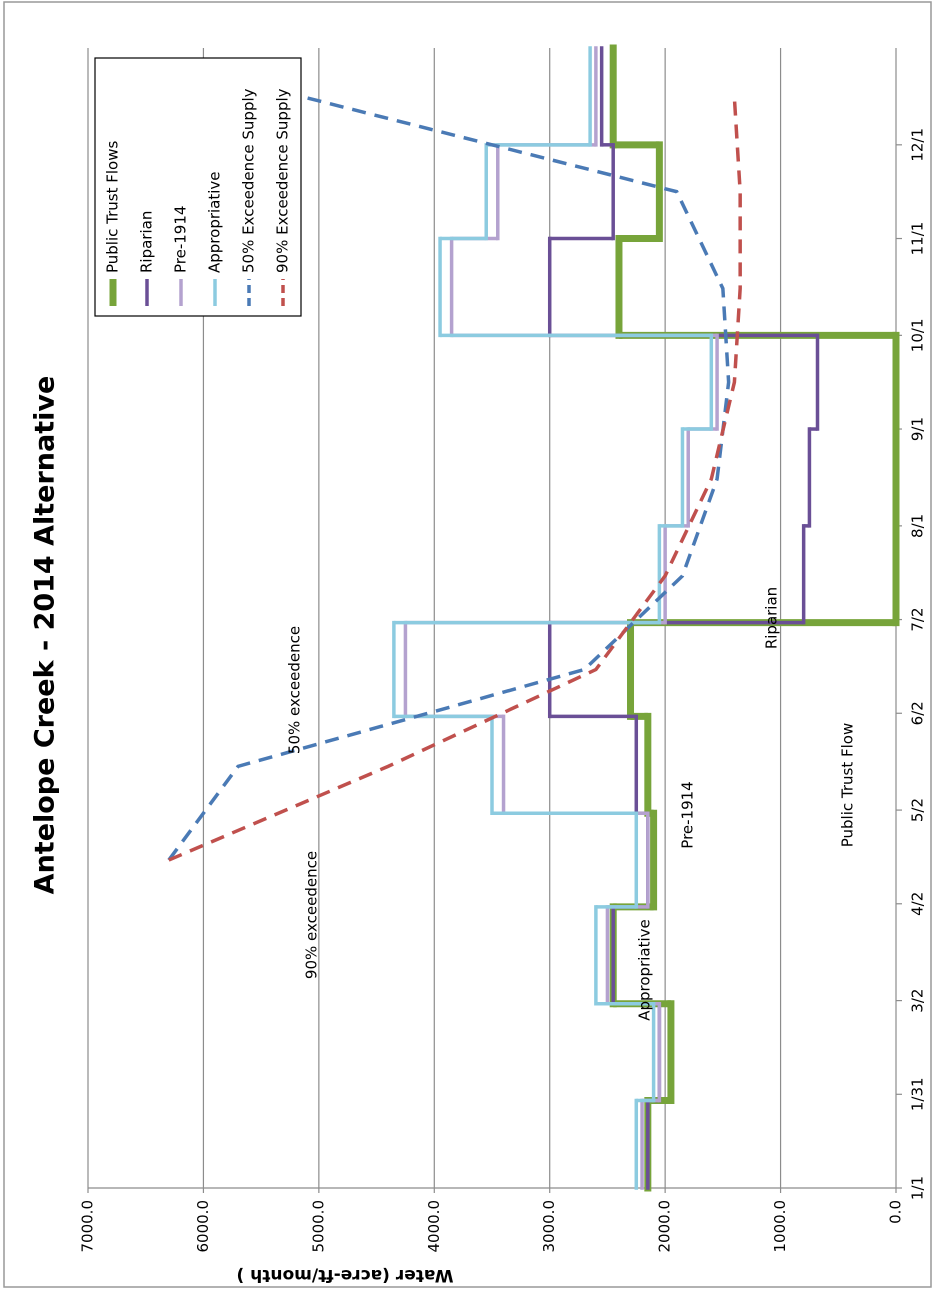  I want to click on x-tick-label: 1/31, so click(918, 1094).